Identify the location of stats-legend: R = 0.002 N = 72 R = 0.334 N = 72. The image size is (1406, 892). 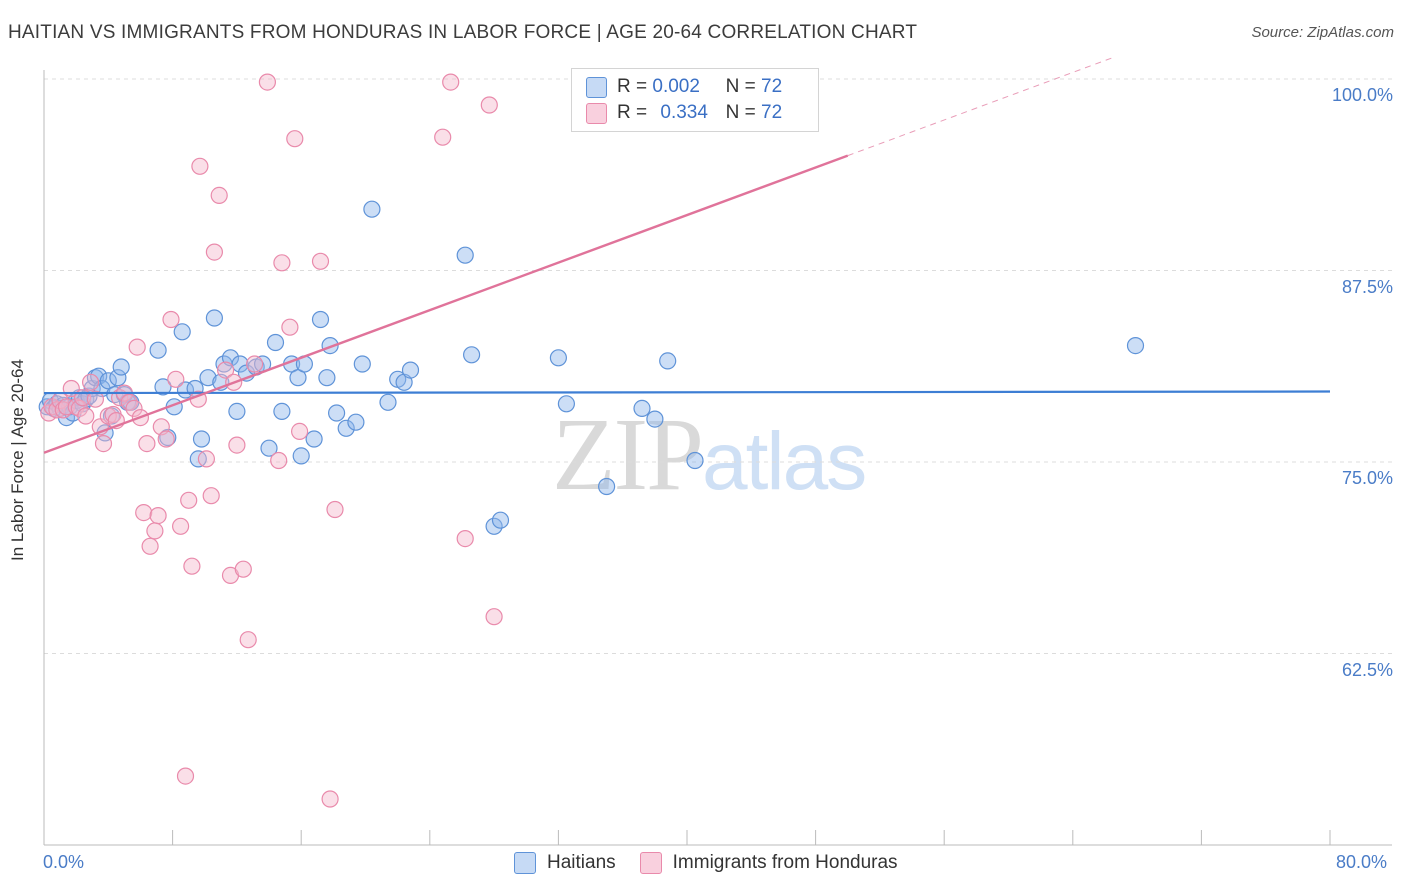
(695, 100).